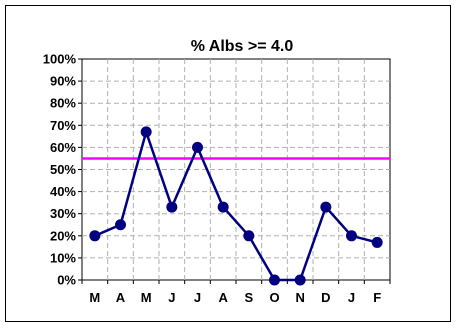 The height and width of the screenshot is (329, 458). What do you see at coordinates (63, 103) in the screenshot?
I see `y-tick-label: 80%` at bounding box center [63, 103].